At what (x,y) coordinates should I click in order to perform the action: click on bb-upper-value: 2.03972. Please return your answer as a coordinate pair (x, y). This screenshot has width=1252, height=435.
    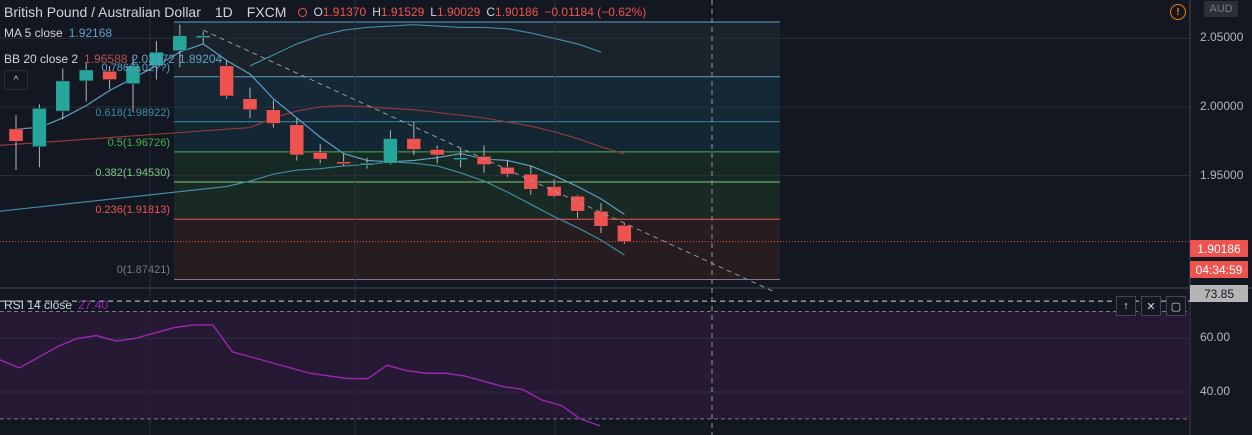
    Looking at the image, I should click on (153, 59).